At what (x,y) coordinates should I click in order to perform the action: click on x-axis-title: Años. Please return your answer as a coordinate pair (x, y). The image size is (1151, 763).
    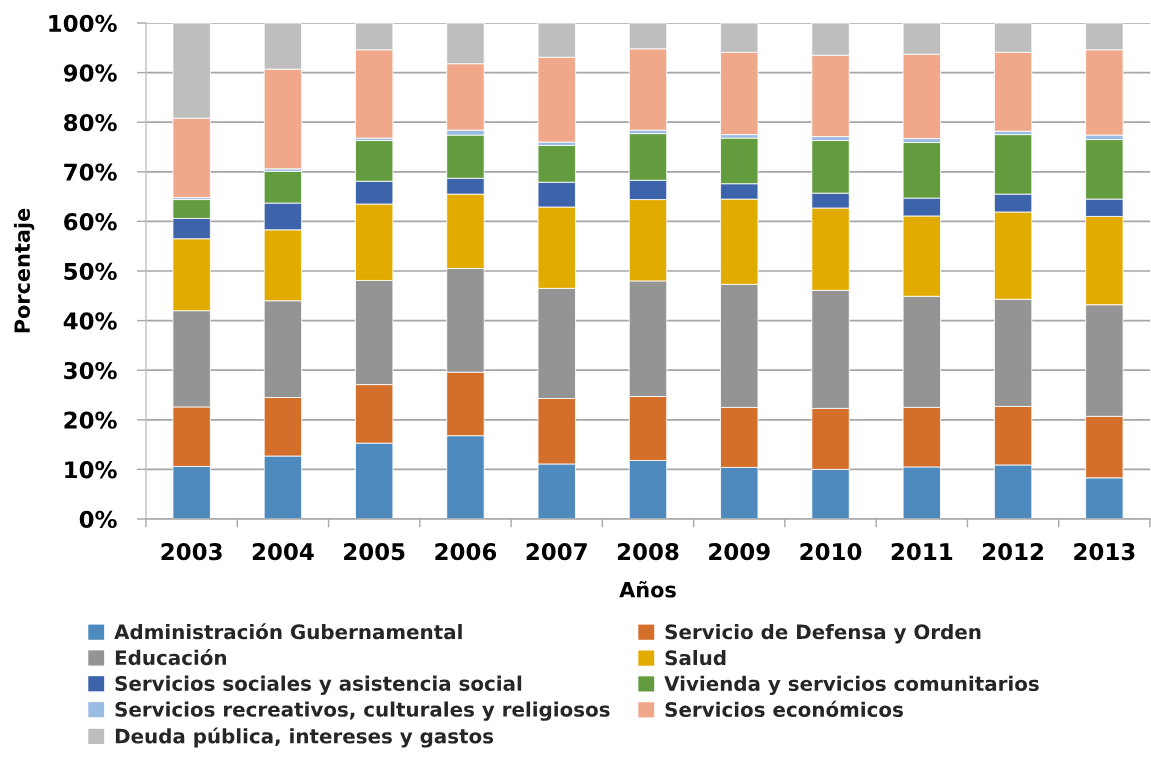
    Looking at the image, I should click on (647, 589).